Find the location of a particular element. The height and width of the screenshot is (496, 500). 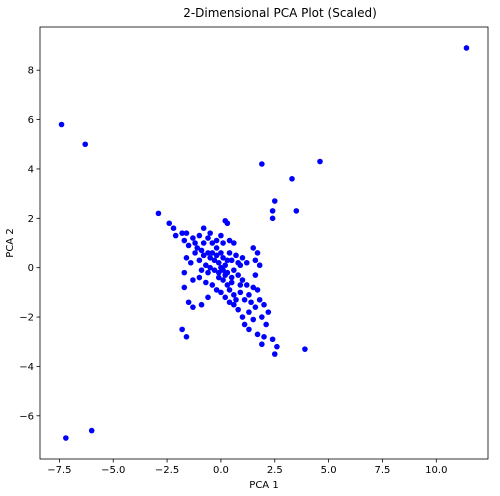

y-axis: −6 −4 −2 0 2 4 6 8 is located at coordinates (29, 244).